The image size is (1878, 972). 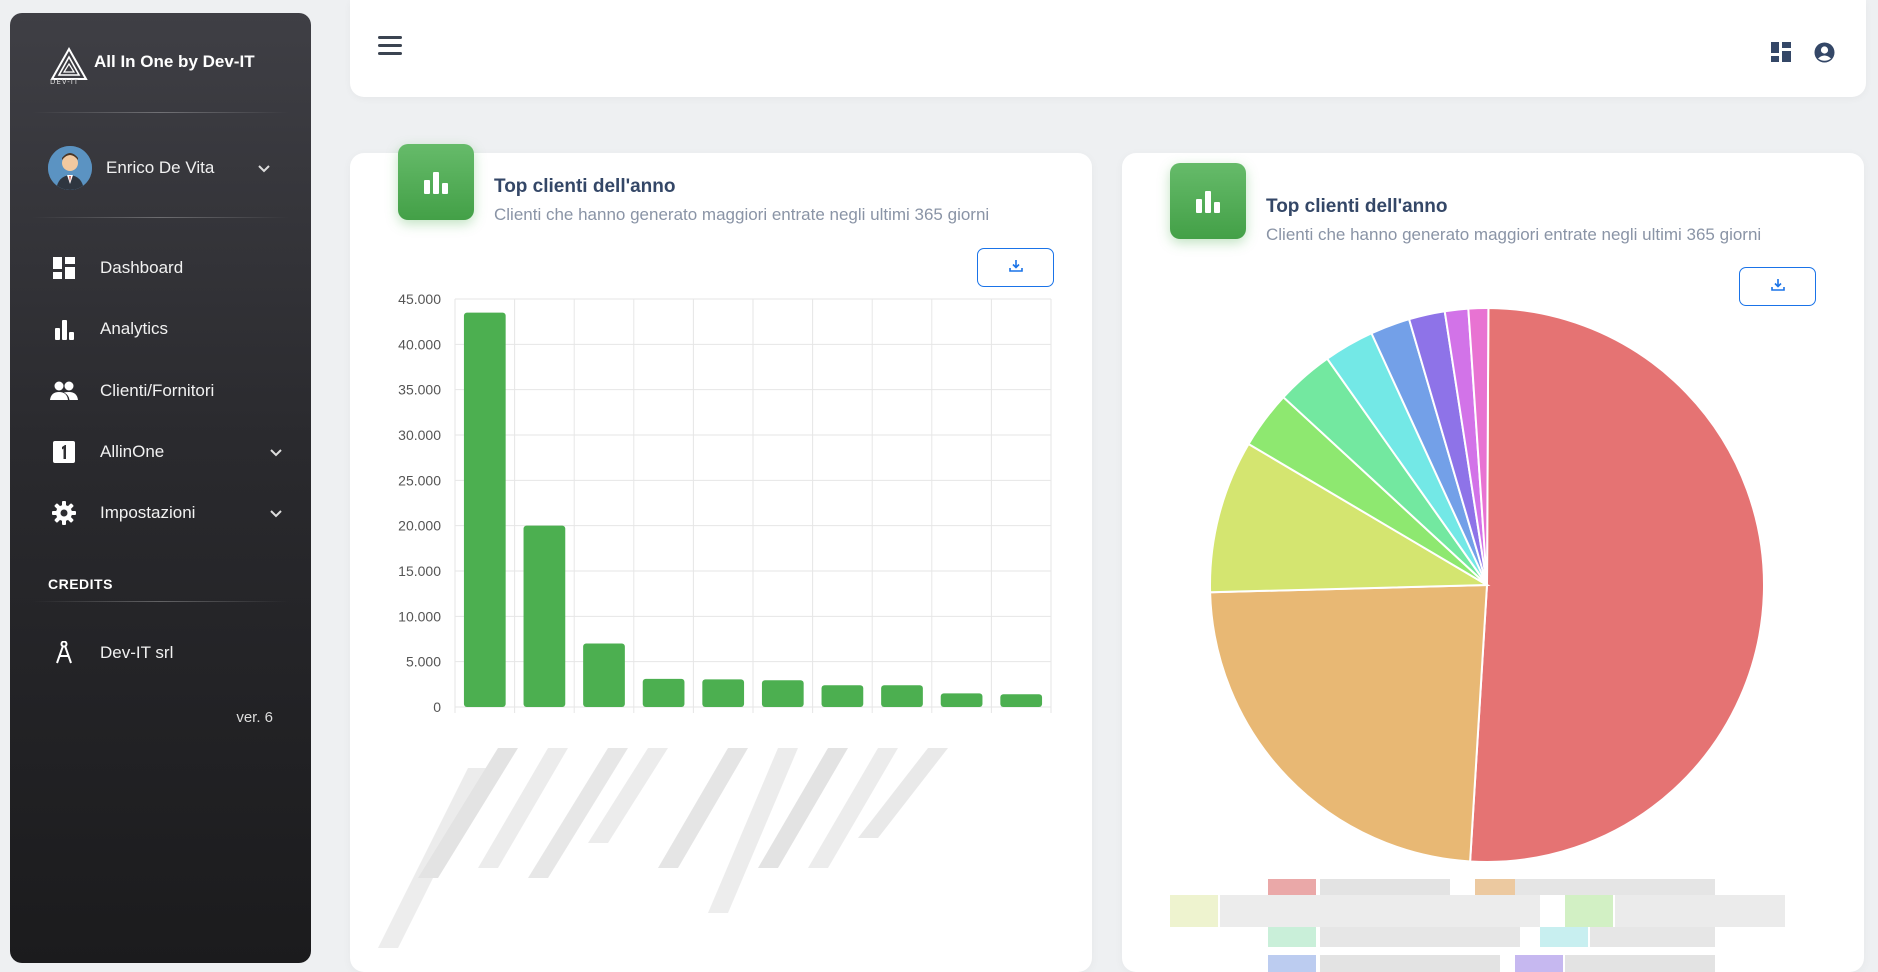 I want to click on y-tick-label: 30.000, so click(x=419, y=435).